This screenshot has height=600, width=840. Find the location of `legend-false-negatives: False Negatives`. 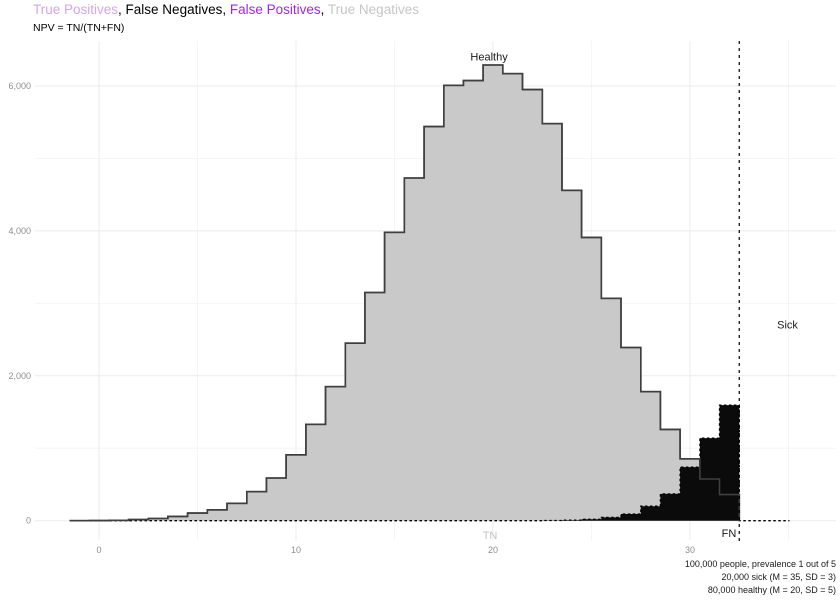

legend-false-negatives: False Negatives is located at coordinates (174, 9).